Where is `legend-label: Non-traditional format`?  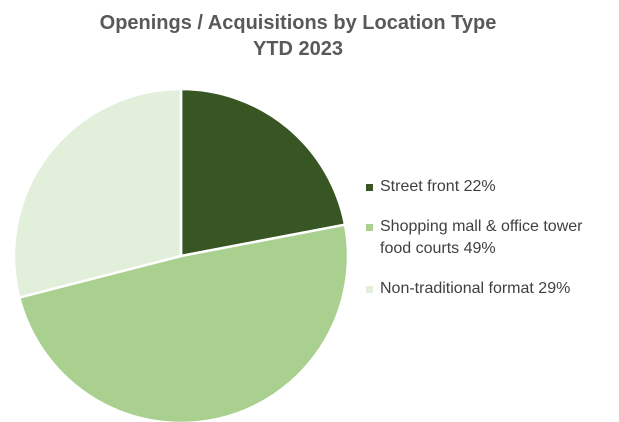
legend-label: Non-traditional format is located at coordinates (457, 288).